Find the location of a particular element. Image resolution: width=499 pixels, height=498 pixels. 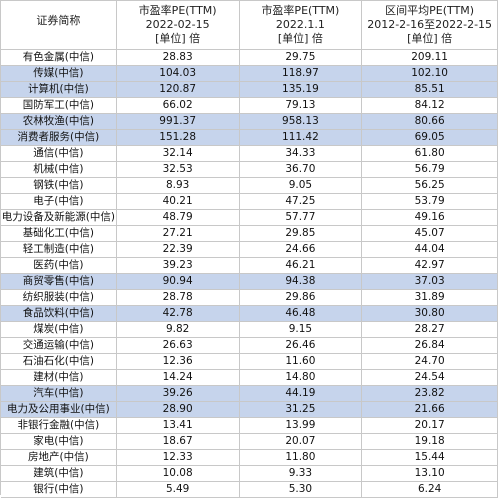

header-pe-20220101-date: 2022.1.1 is located at coordinates (300, 24).